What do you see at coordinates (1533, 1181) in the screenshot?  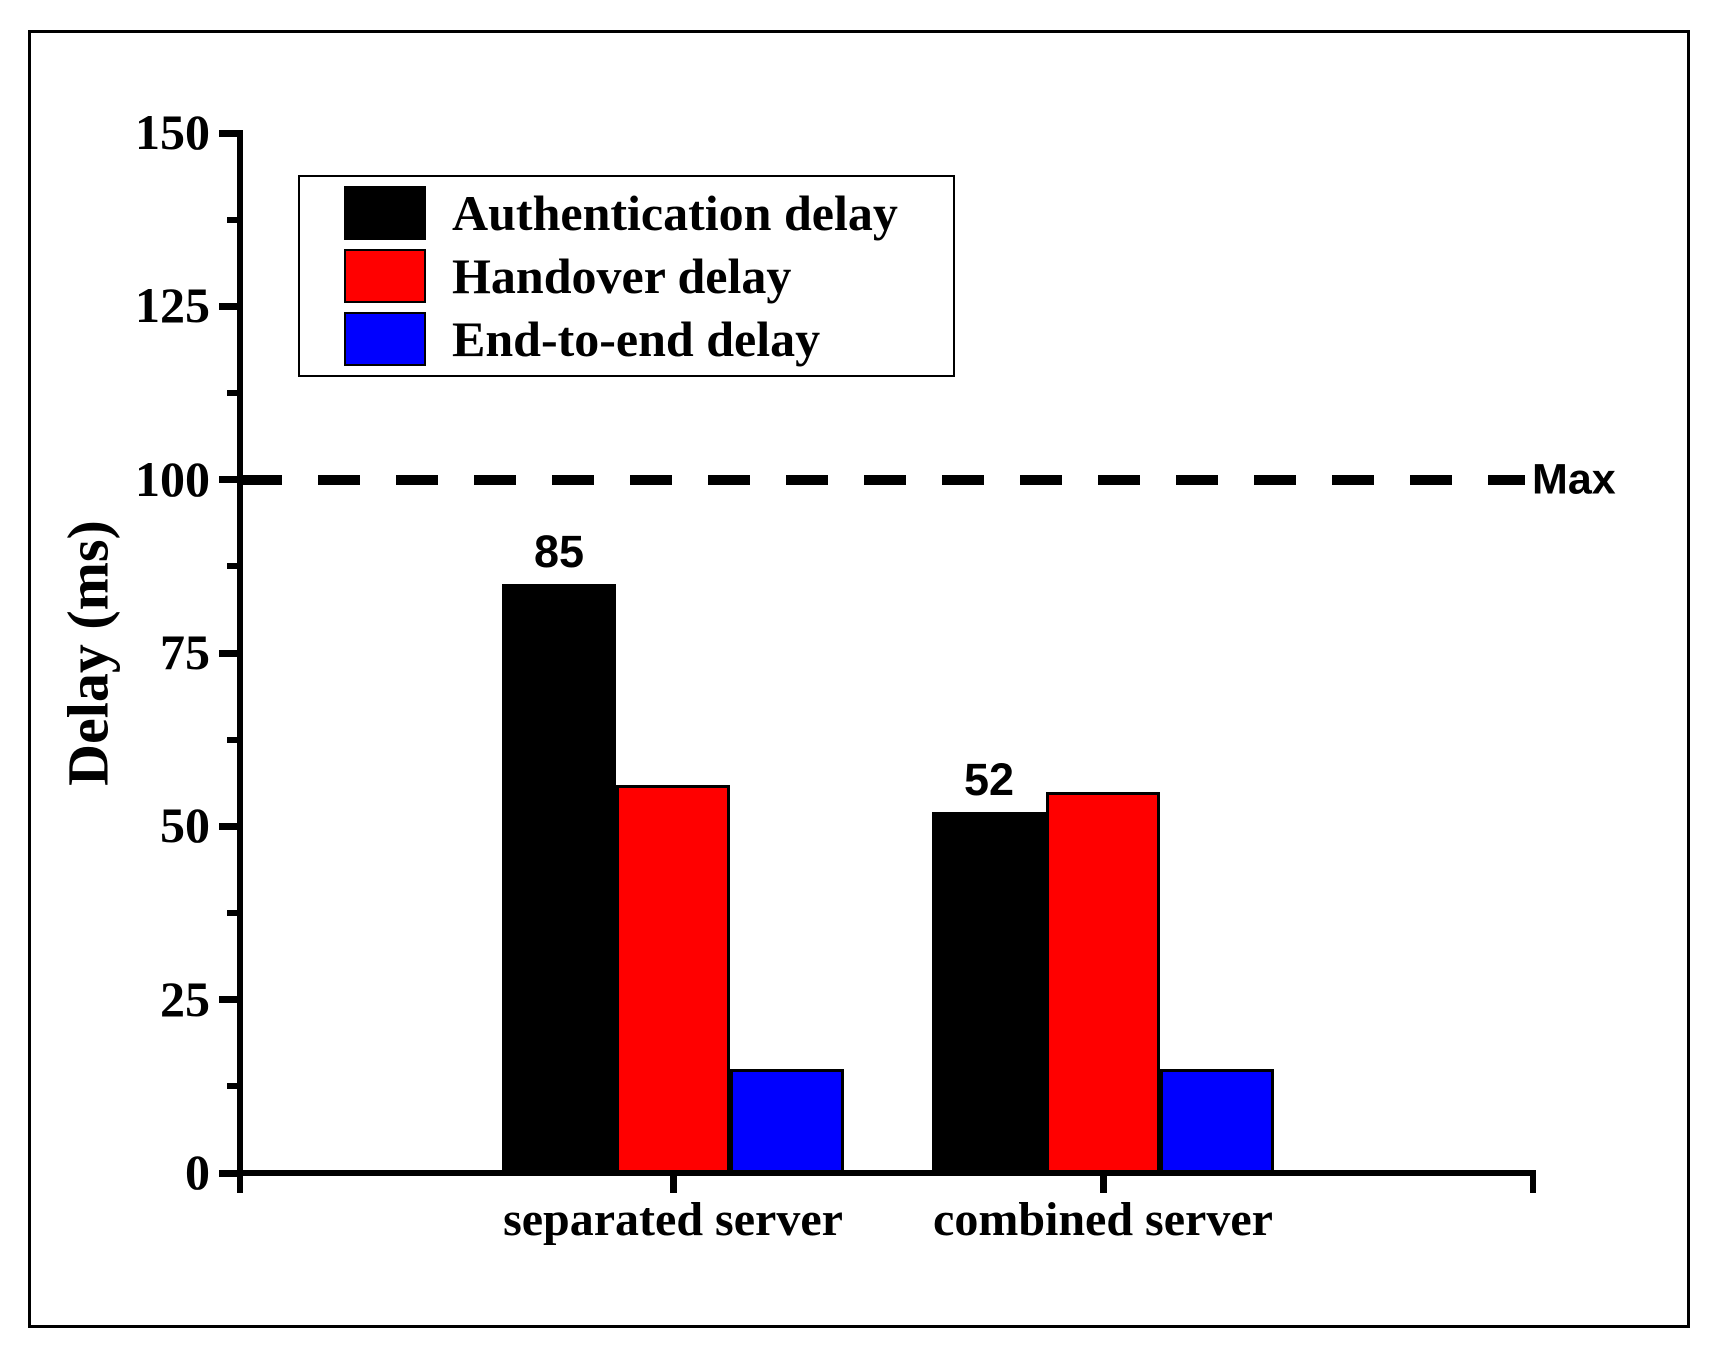 I see `x-axis-end-cap` at bounding box center [1533, 1181].